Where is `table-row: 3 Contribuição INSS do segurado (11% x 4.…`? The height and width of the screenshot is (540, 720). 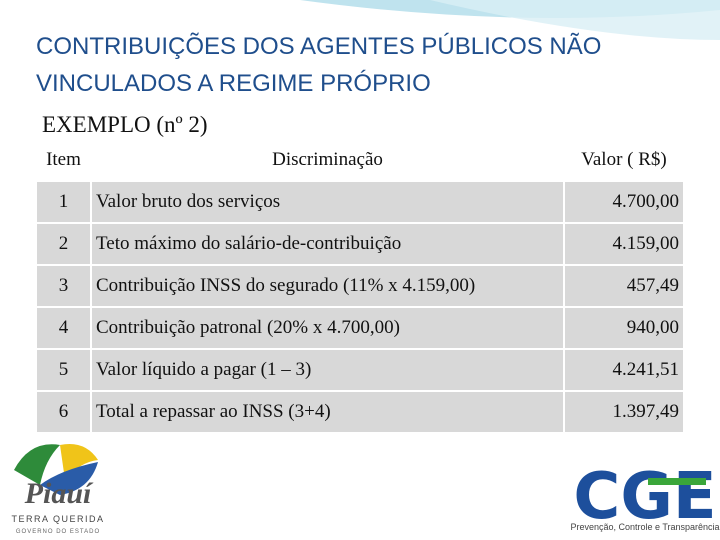 table-row: 3 Contribuição INSS do segurado (11% x 4.… is located at coordinates (360, 286).